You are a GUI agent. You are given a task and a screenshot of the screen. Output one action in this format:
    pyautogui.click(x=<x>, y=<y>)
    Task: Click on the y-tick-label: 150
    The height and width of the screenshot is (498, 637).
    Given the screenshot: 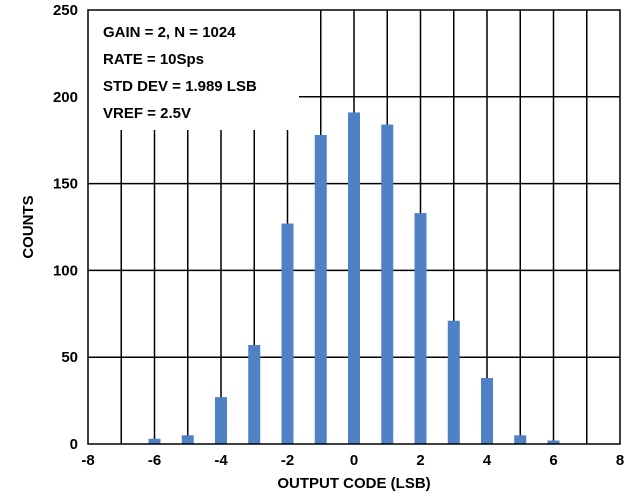 What is the action you would take?
    pyautogui.click(x=65, y=184)
    